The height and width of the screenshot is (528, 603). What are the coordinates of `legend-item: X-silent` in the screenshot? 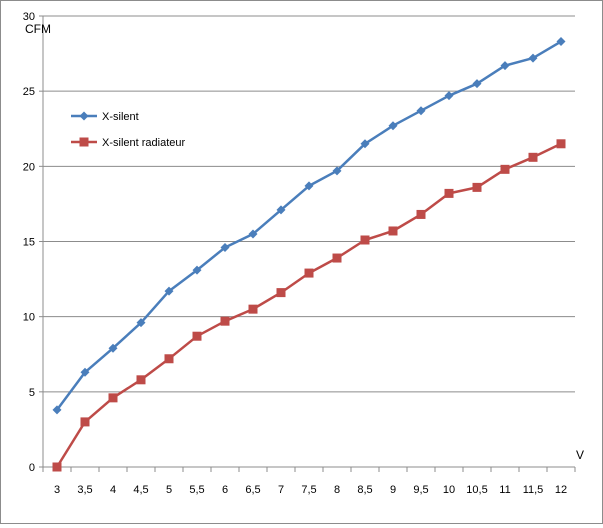 It's located at (105, 117).